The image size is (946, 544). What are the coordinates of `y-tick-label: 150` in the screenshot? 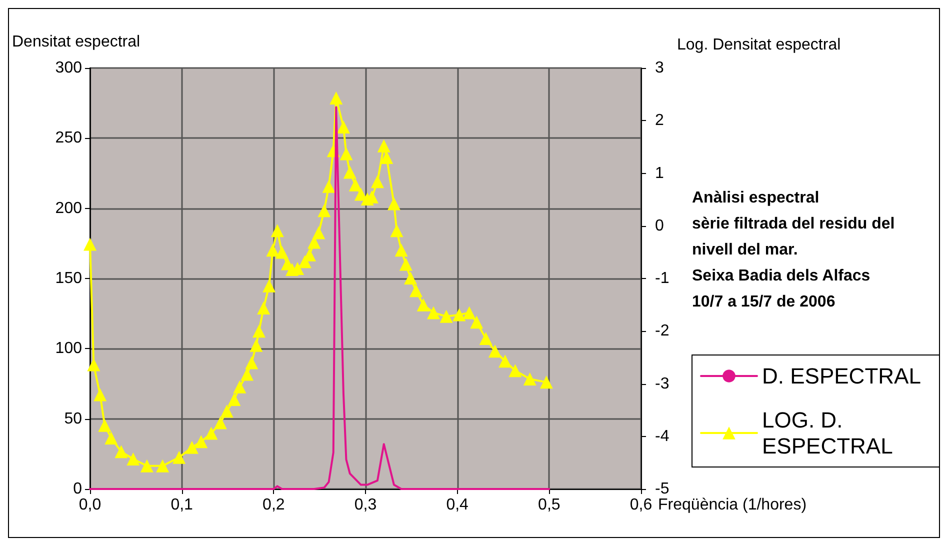 It's located at (68, 278).